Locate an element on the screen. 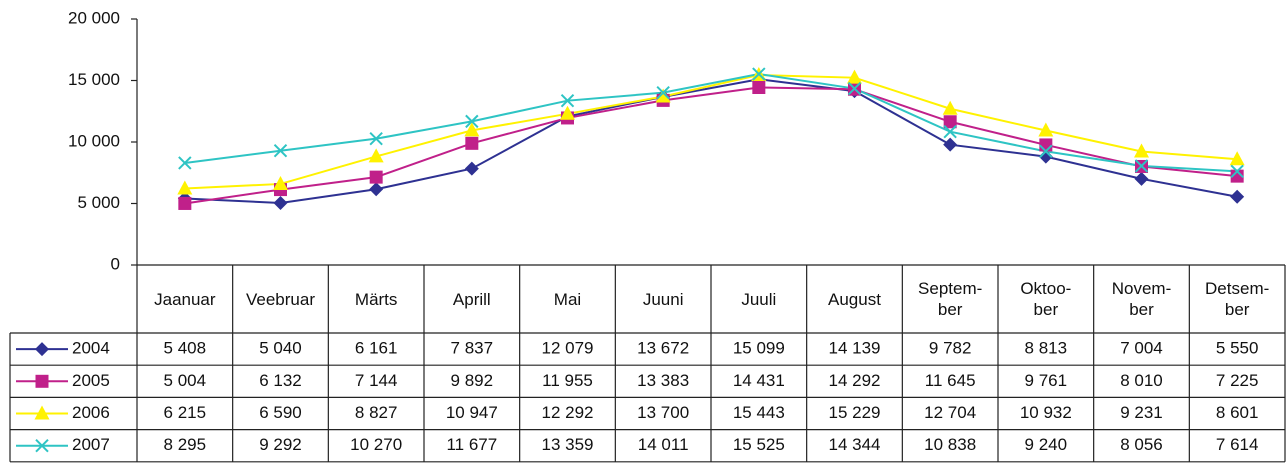 This screenshot has height=471, width=1288. data-label: 8 010 is located at coordinates (1141, 380).